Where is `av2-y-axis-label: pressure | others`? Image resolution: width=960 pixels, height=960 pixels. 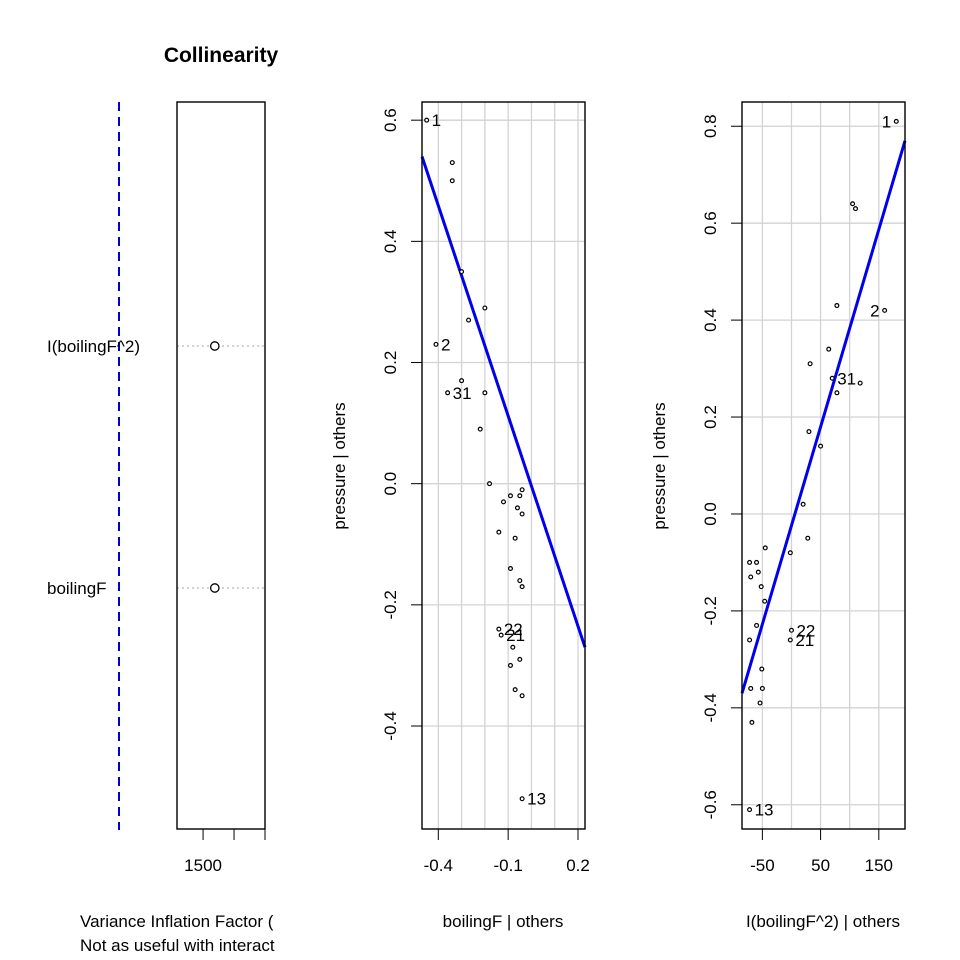 av2-y-axis-label: pressure | others is located at coordinates (659, 465).